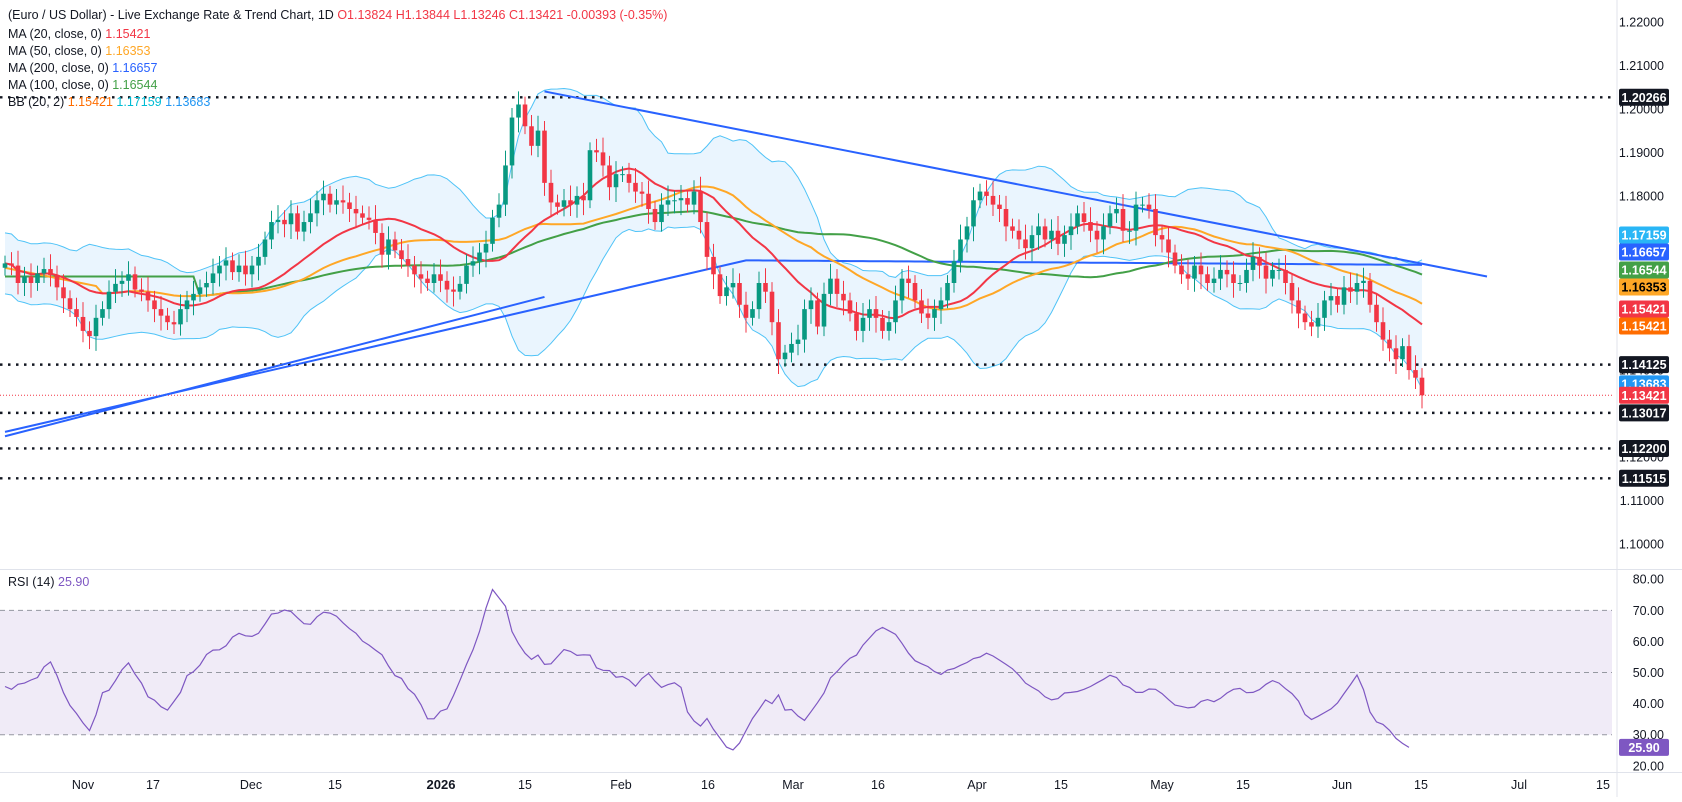 This screenshot has height=802, width=1682. What do you see at coordinates (274, 366) in the screenshot?
I see `trendline-ascending` at bounding box center [274, 366].